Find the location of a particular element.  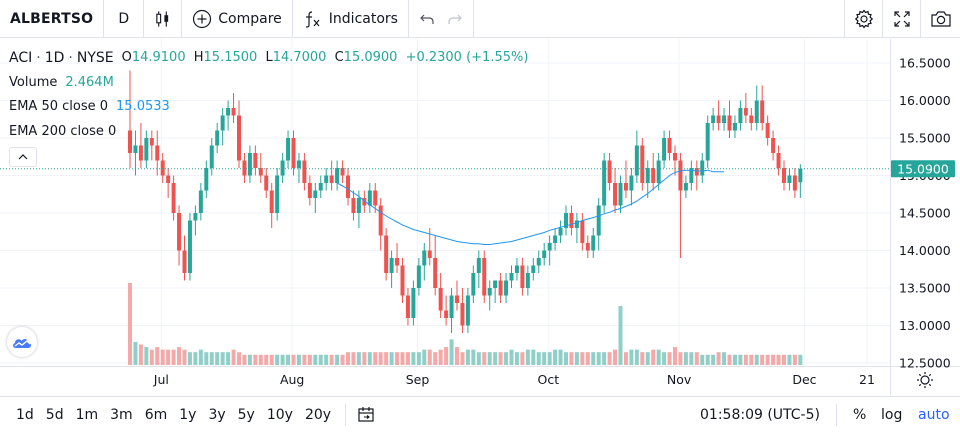

settings-button is located at coordinates (863, 19).